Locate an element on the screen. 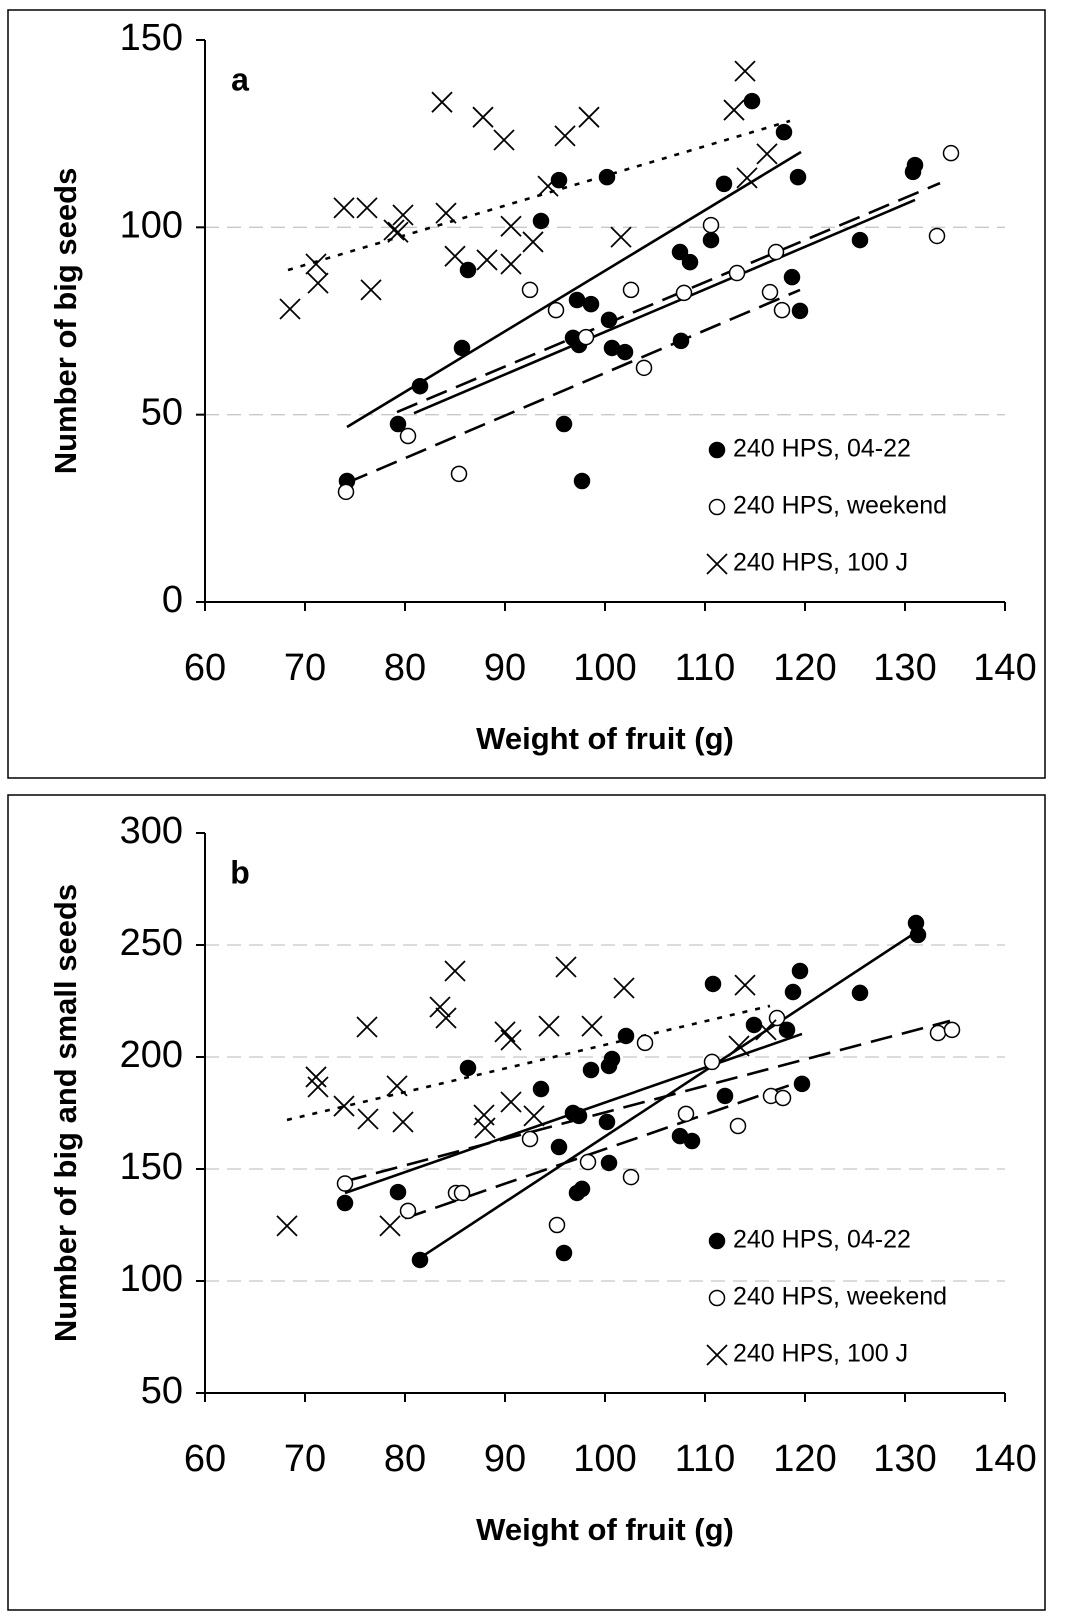 This screenshot has height=1615, width=1078. y-tick-label: 50 is located at coordinates (162, 413).